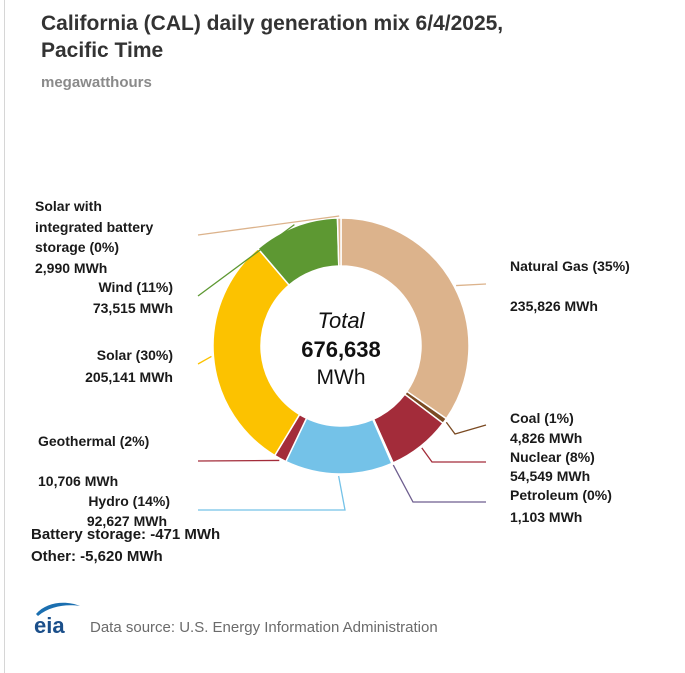 The image size is (685, 673). I want to click on center-total-value: 676,638, so click(341, 349).